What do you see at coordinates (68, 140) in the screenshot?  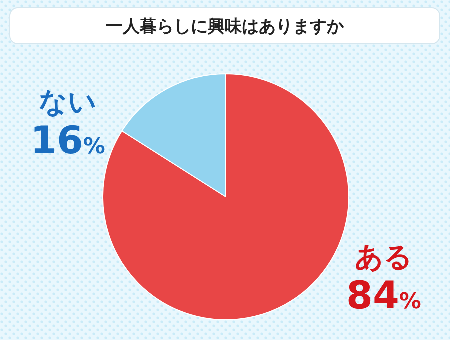 I see `data-label: 16%` at bounding box center [68, 140].